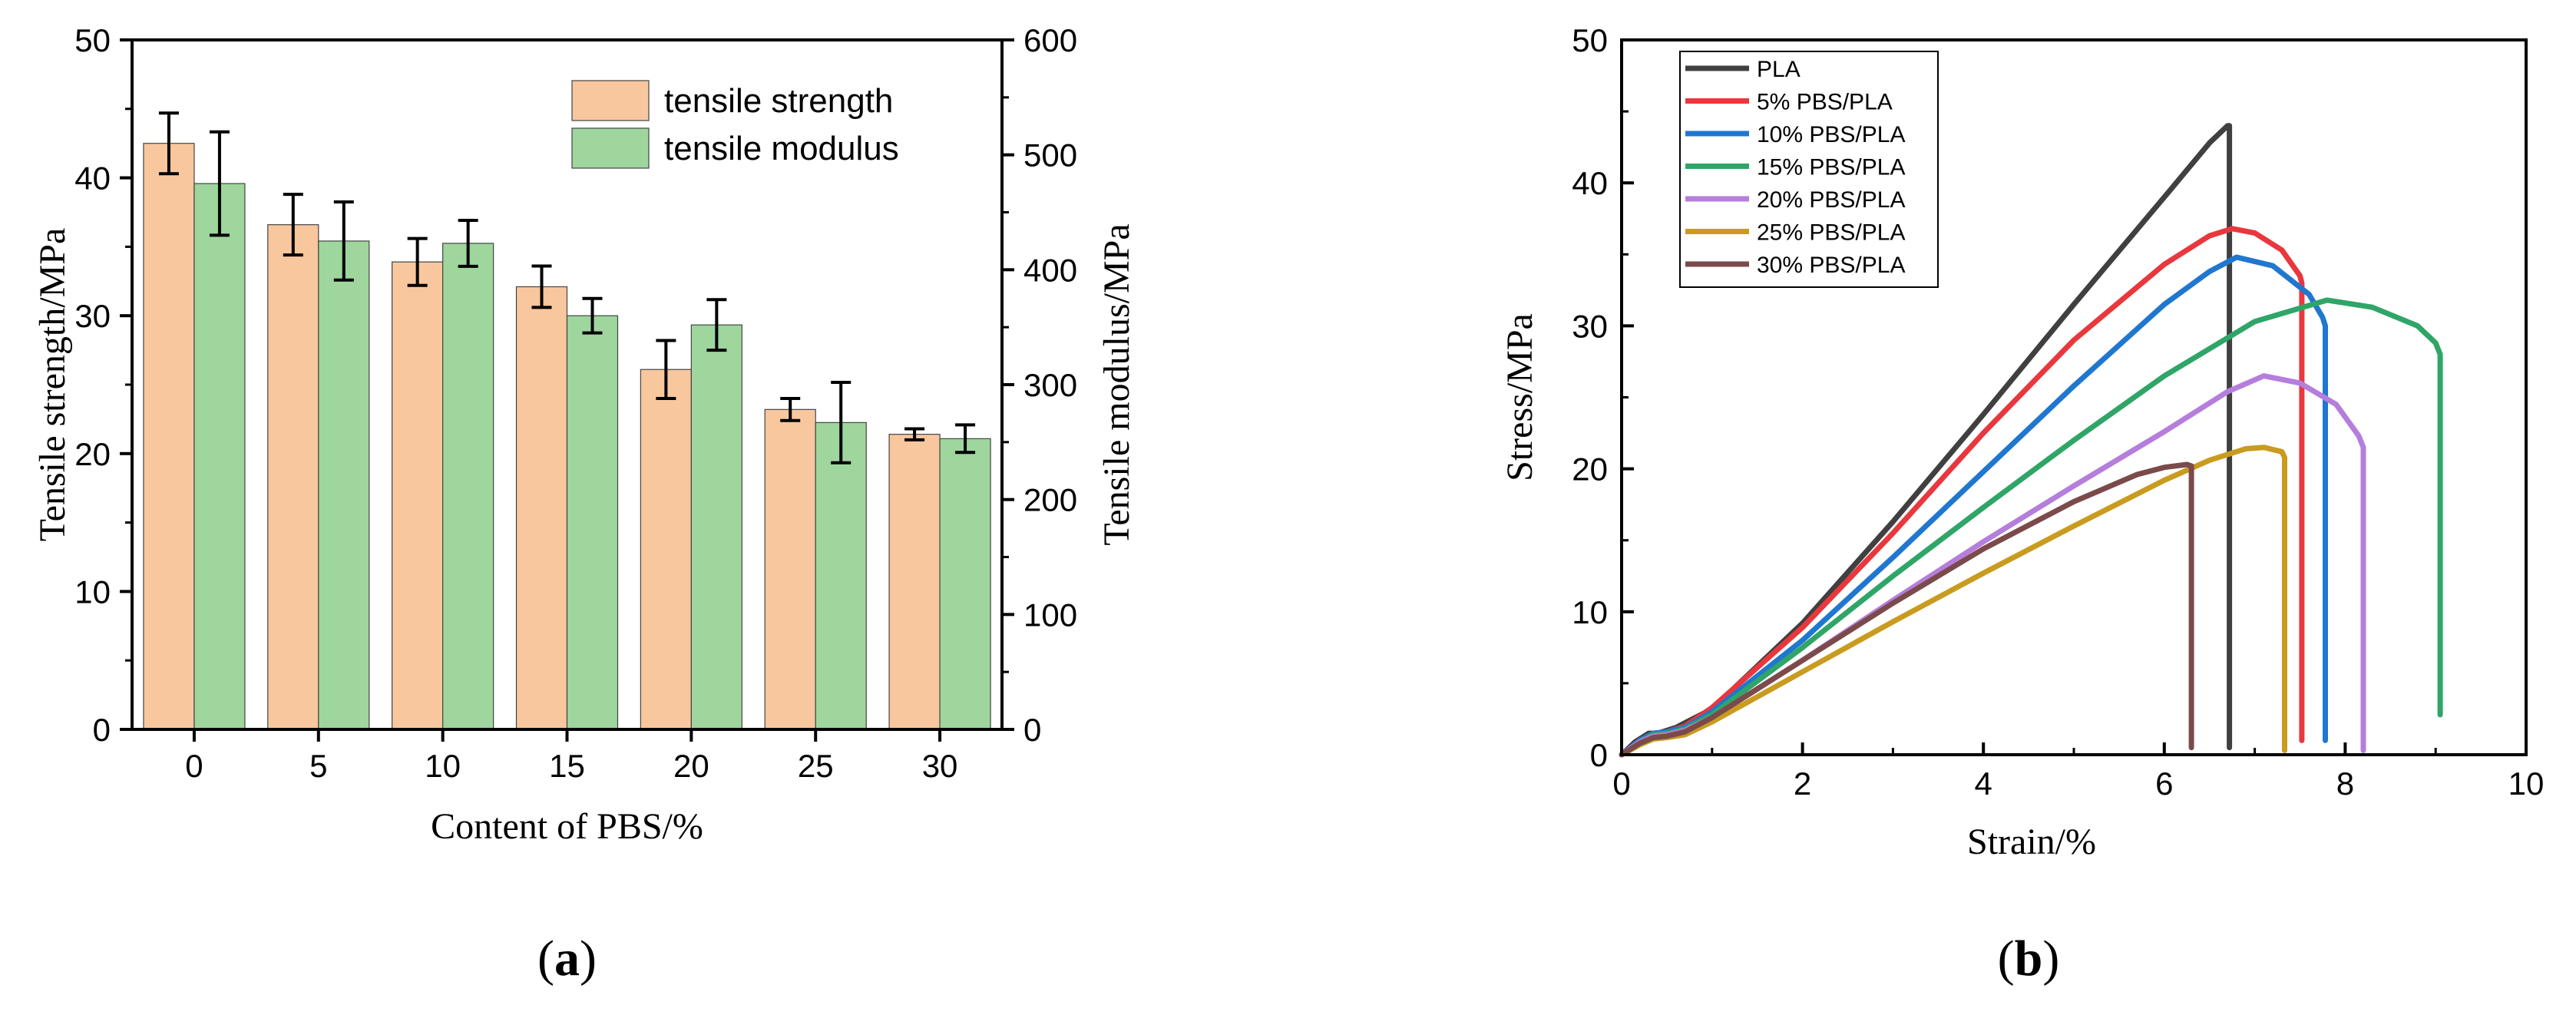 The height and width of the screenshot is (1015, 2576). Describe the element at coordinates (940, 766) in the screenshot. I see `x-tick-label: 30` at that location.